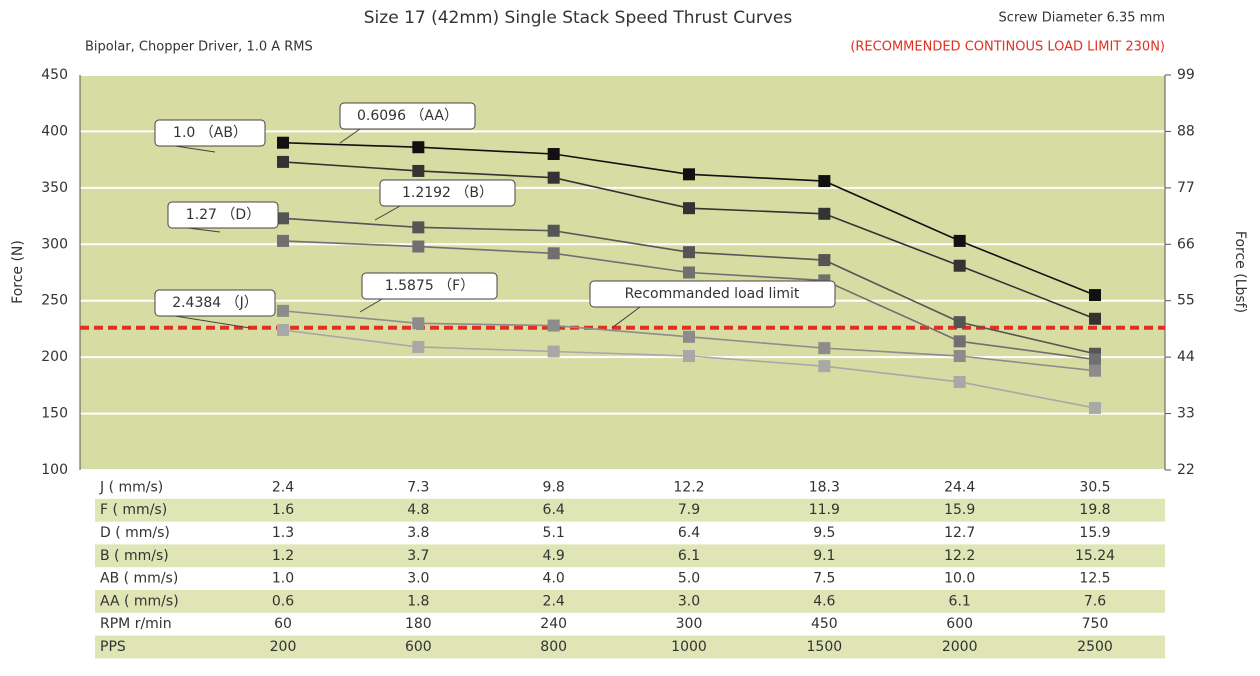 The width and height of the screenshot is (1260, 676). What do you see at coordinates (1186, 188) in the screenshot?
I see `y2-tick-label: 77` at bounding box center [1186, 188].